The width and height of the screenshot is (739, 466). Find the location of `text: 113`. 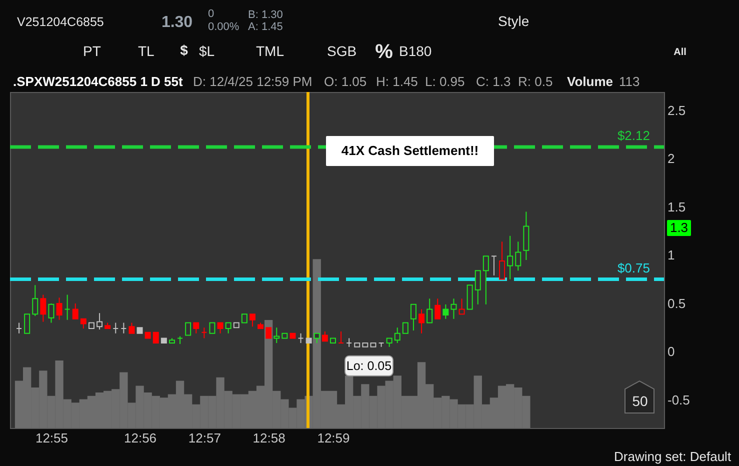

text: 113 is located at coordinates (629, 81).